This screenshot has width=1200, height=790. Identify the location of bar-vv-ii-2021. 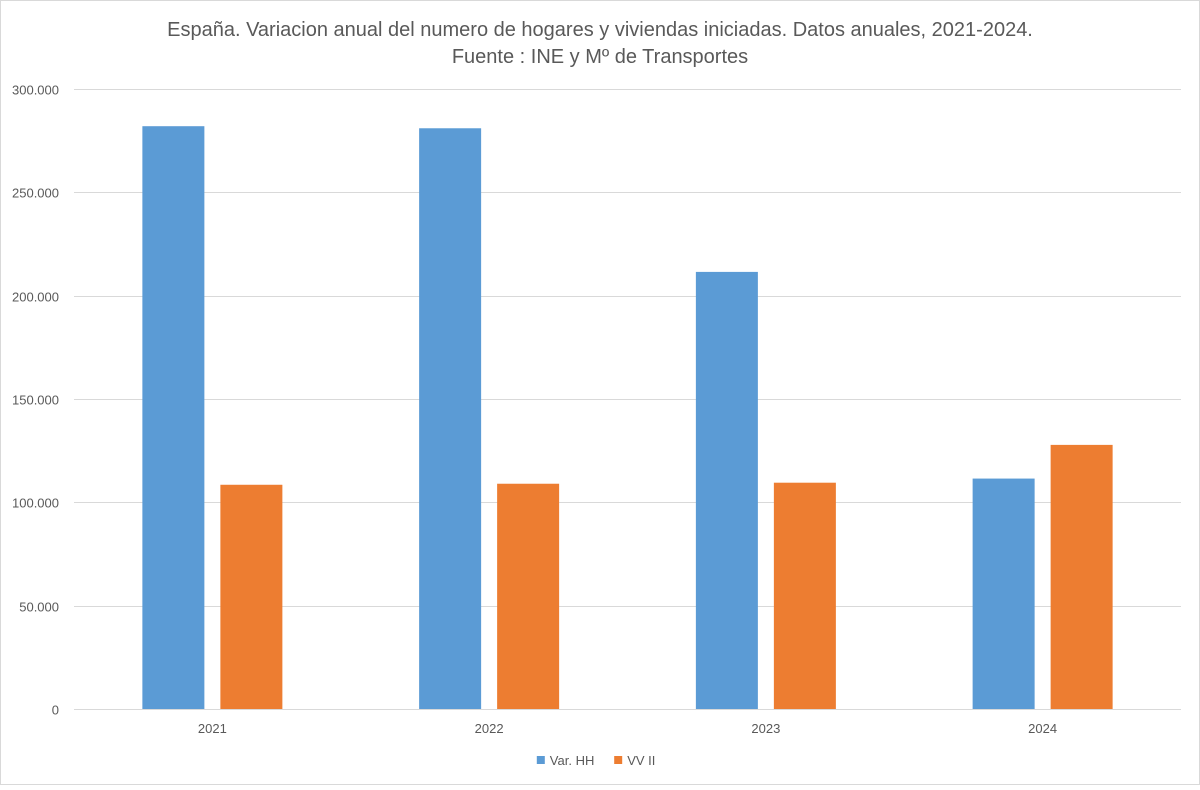
(251, 596).